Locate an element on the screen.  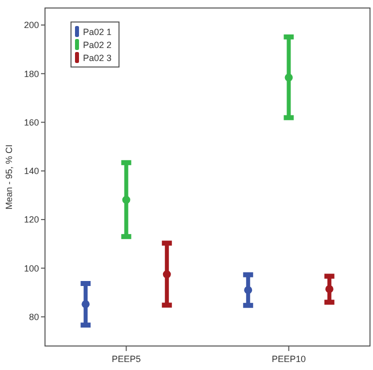
legend-label: Pa02 3 is located at coordinates (97, 58).